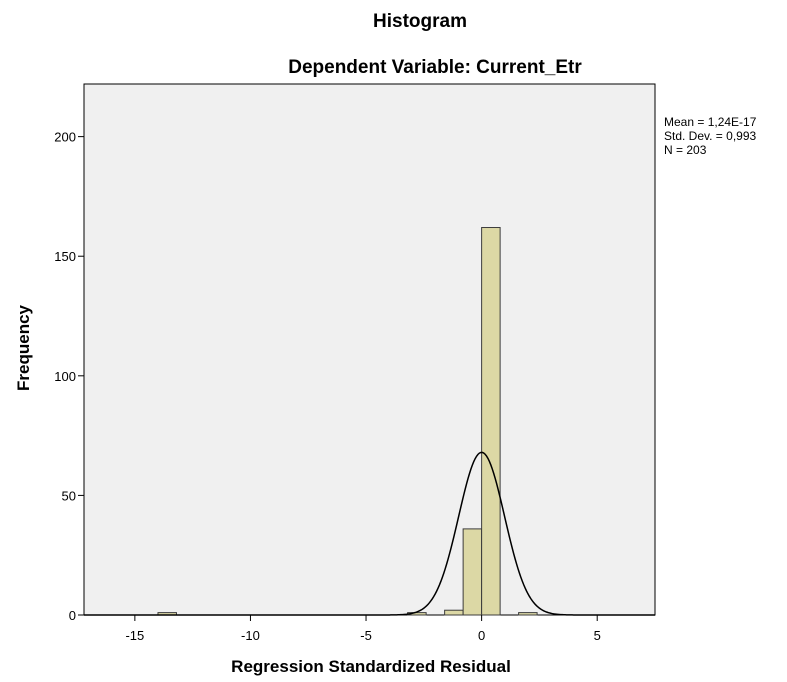  Describe the element at coordinates (250, 635) in the screenshot. I see `x-tick-label: -10` at that location.